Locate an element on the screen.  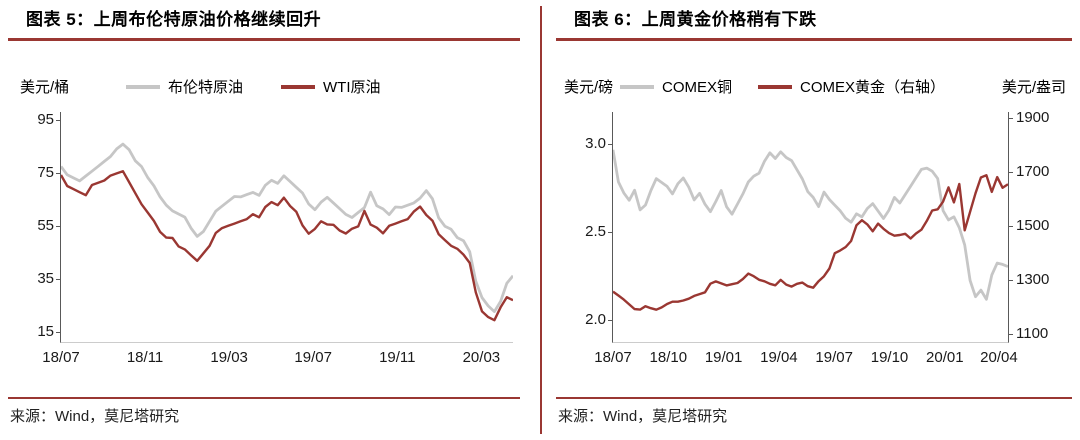
y-tick-label: 1700 is located at coordinates (1033, 171).